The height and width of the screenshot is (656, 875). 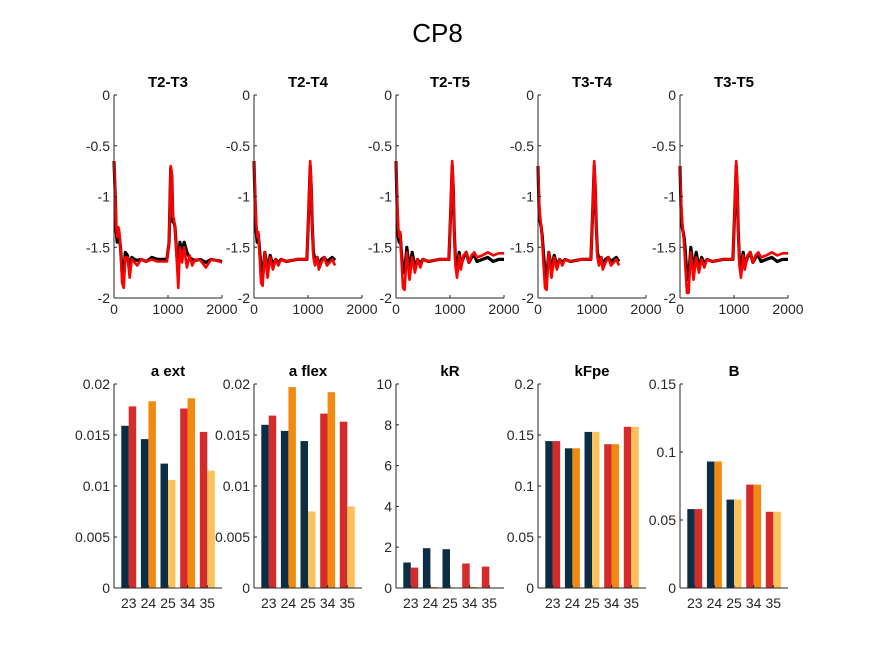 I want to click on subplot-title: kFpe, so click(x=591, y=371).